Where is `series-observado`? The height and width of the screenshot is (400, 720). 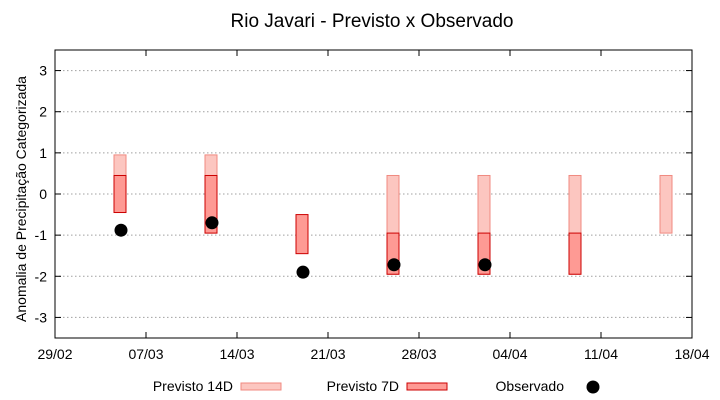
series-observado is located at coordinates (303, 247).